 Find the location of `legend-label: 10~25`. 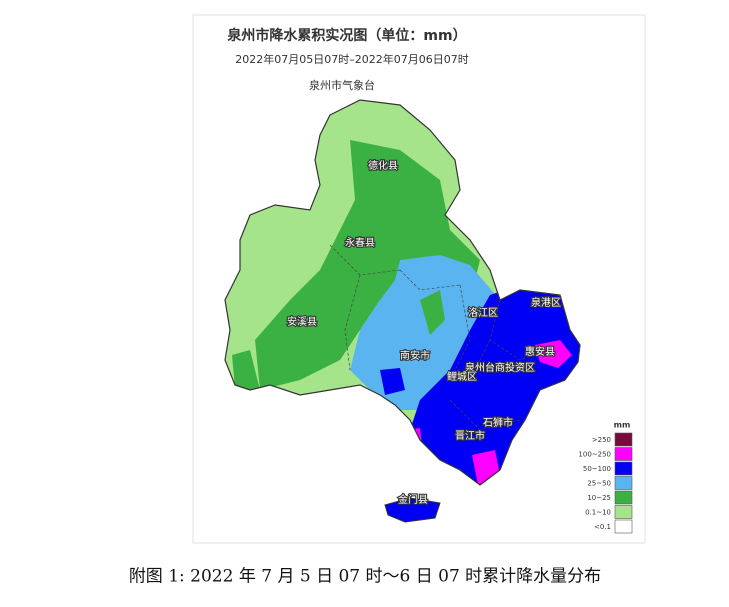

legend-label: 10~25 is located at coordinates (599, 498).